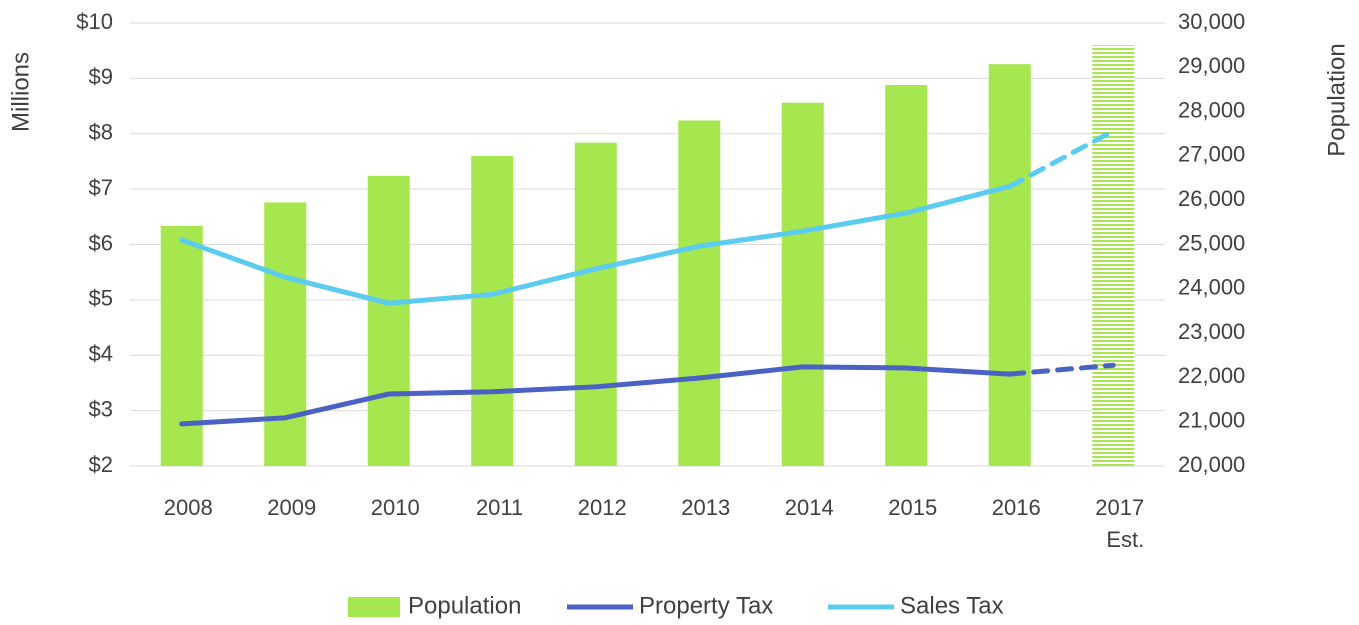 The height and width of the screenshot is (625, 1359). Describe the element at coordinates (101, 408) in the screenshot. I see `y-tick-label: $3` at that location.